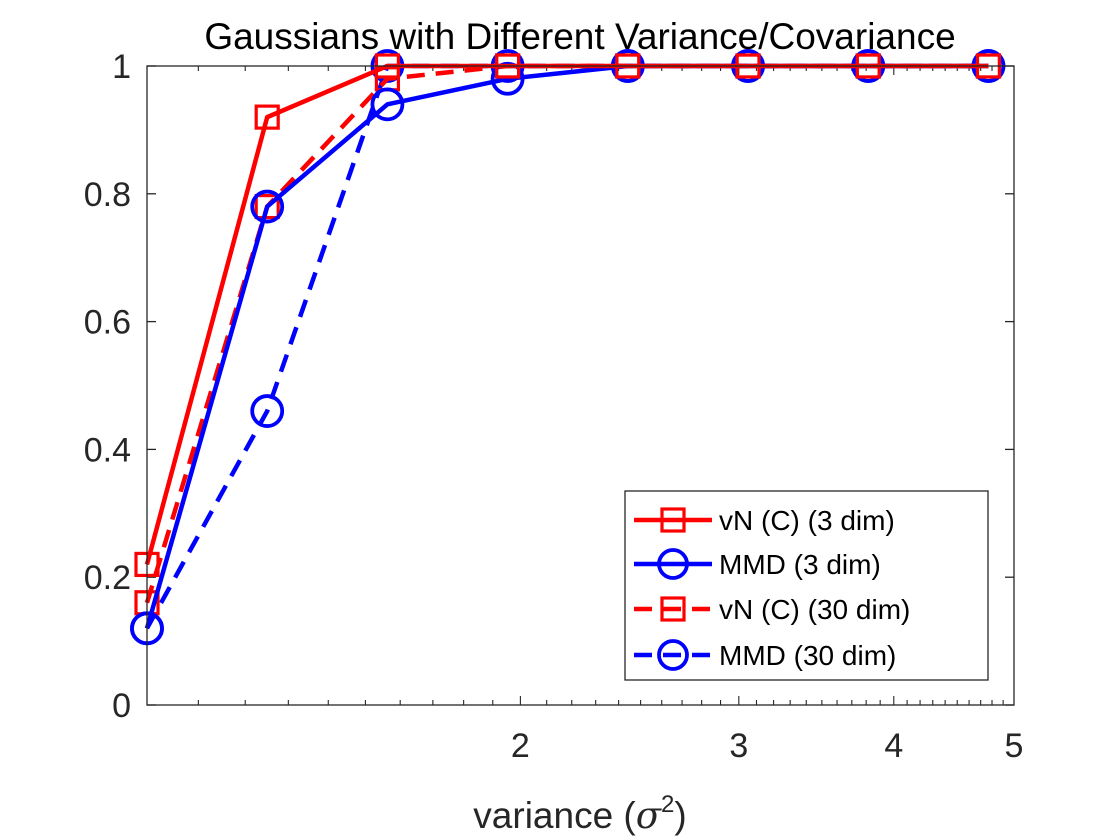 The width and height of the screenshot is (1120, 840). I want to click on y-tick-label: 1, so click(121, 67).